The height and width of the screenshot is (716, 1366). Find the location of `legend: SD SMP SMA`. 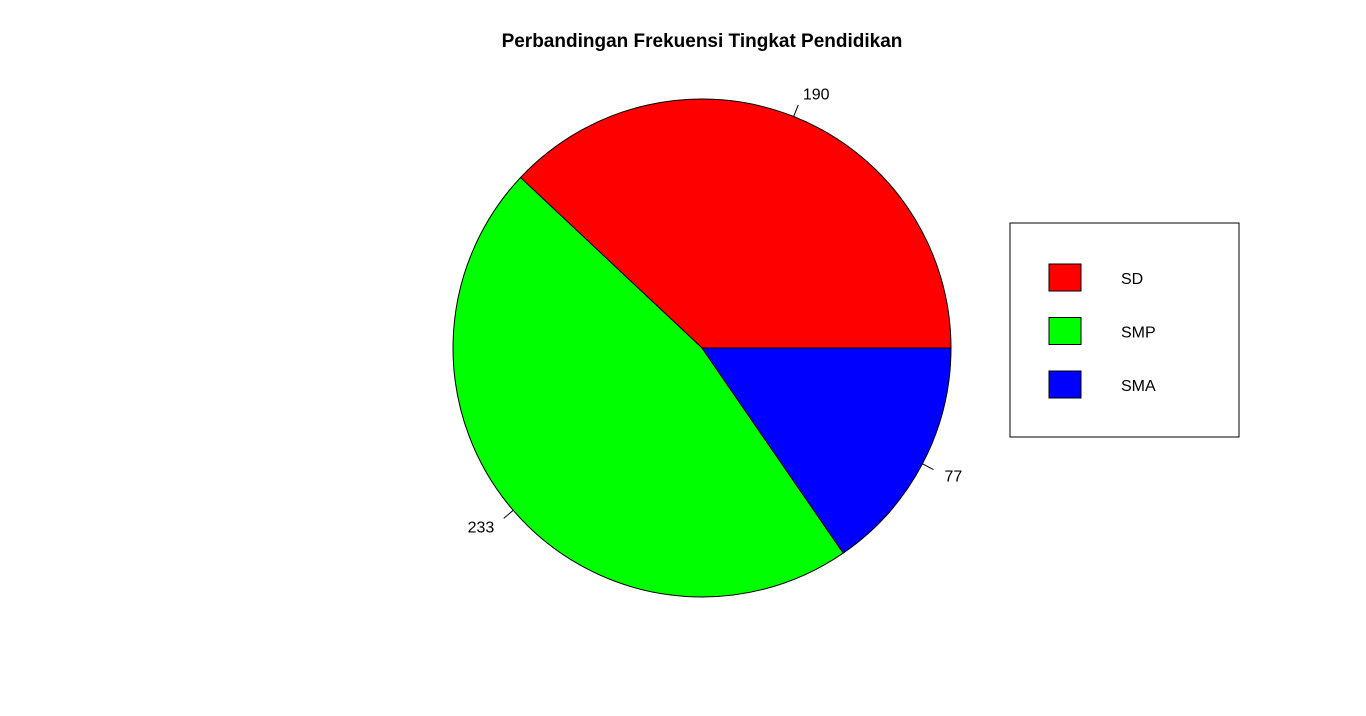

legend: SD SMP SMA is located at coordinates (1124, 330).